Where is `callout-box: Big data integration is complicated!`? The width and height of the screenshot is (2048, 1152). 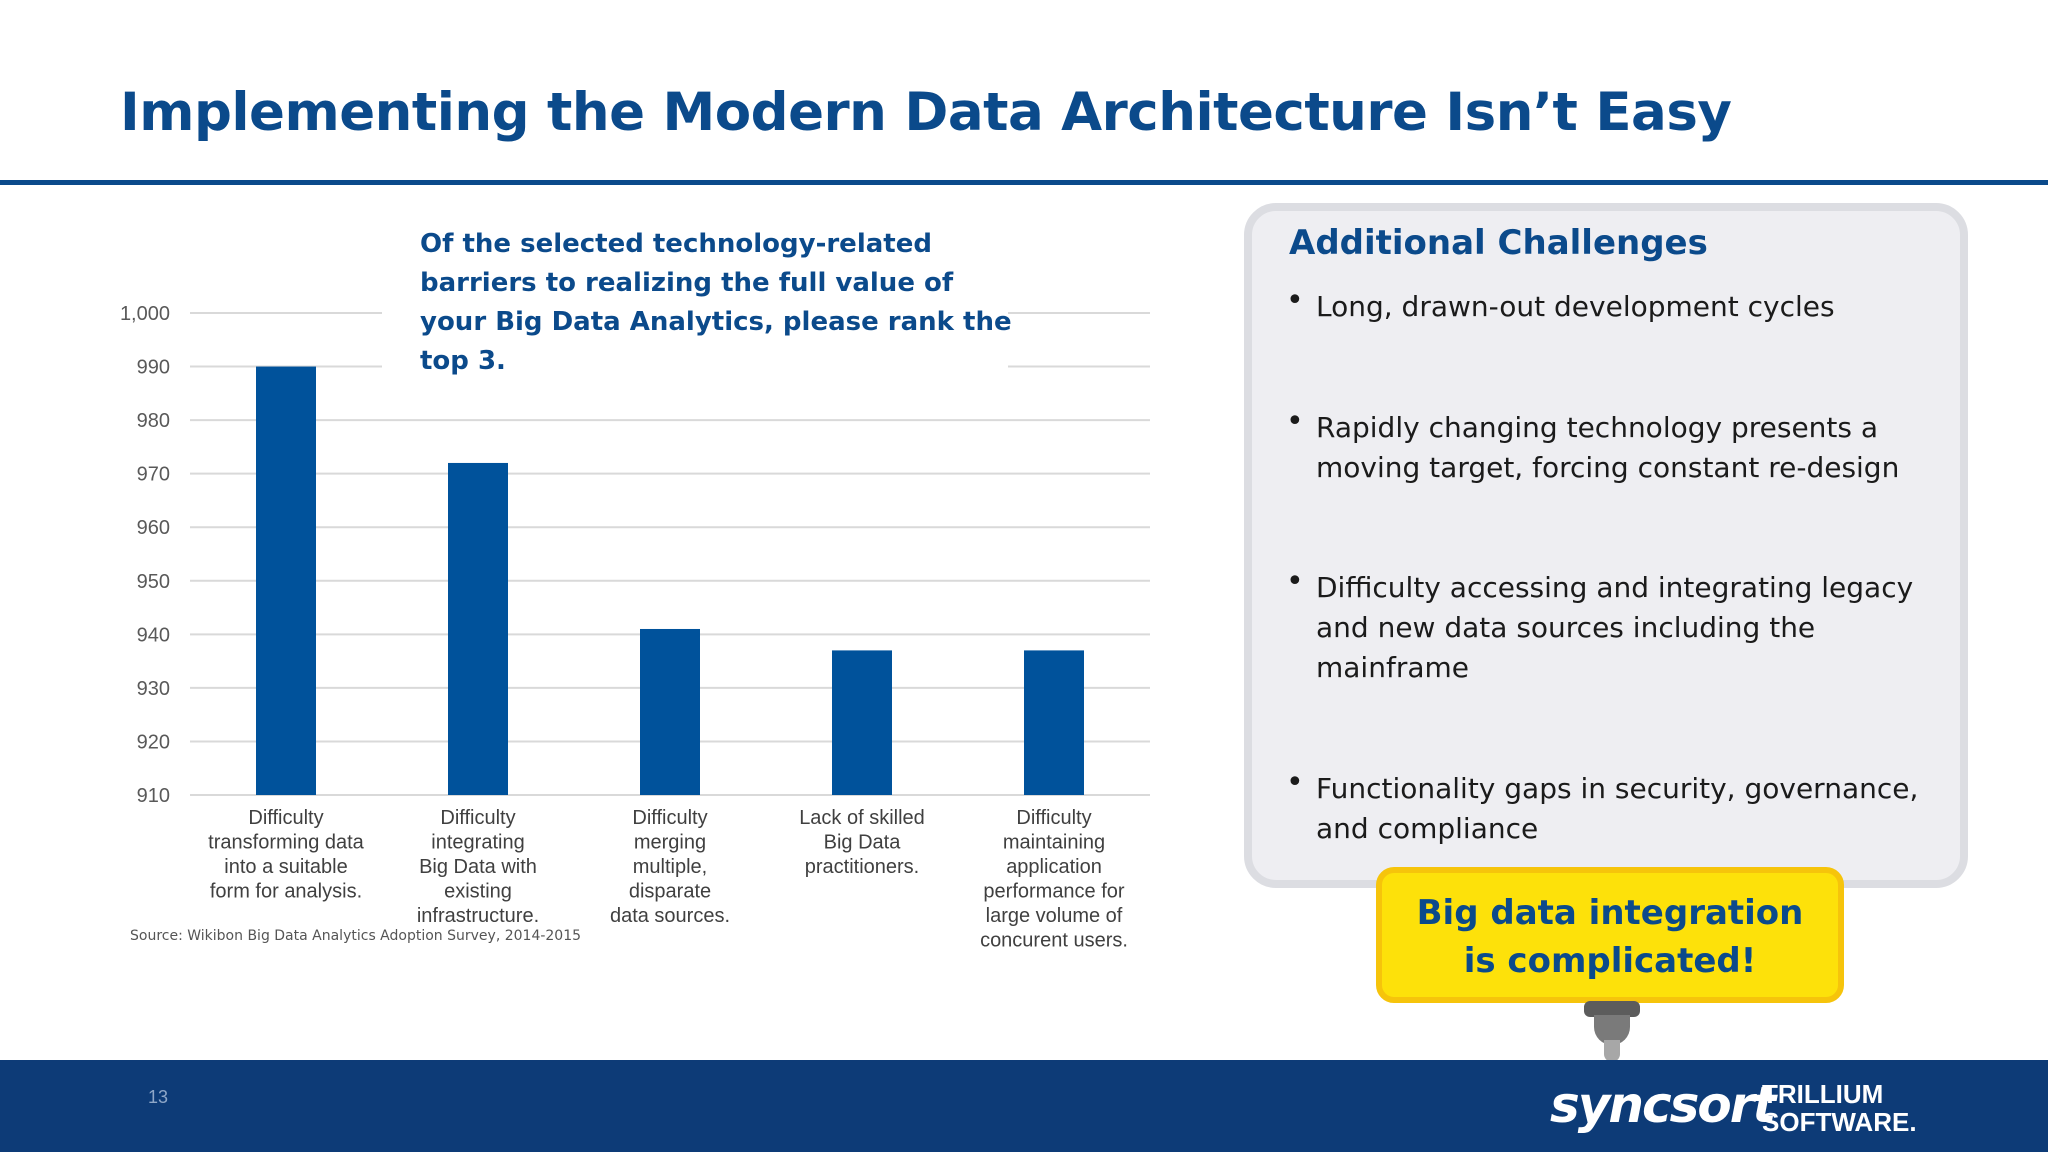
callout-box: Big data integration is complicated! is located at coordinates (1610, 935).